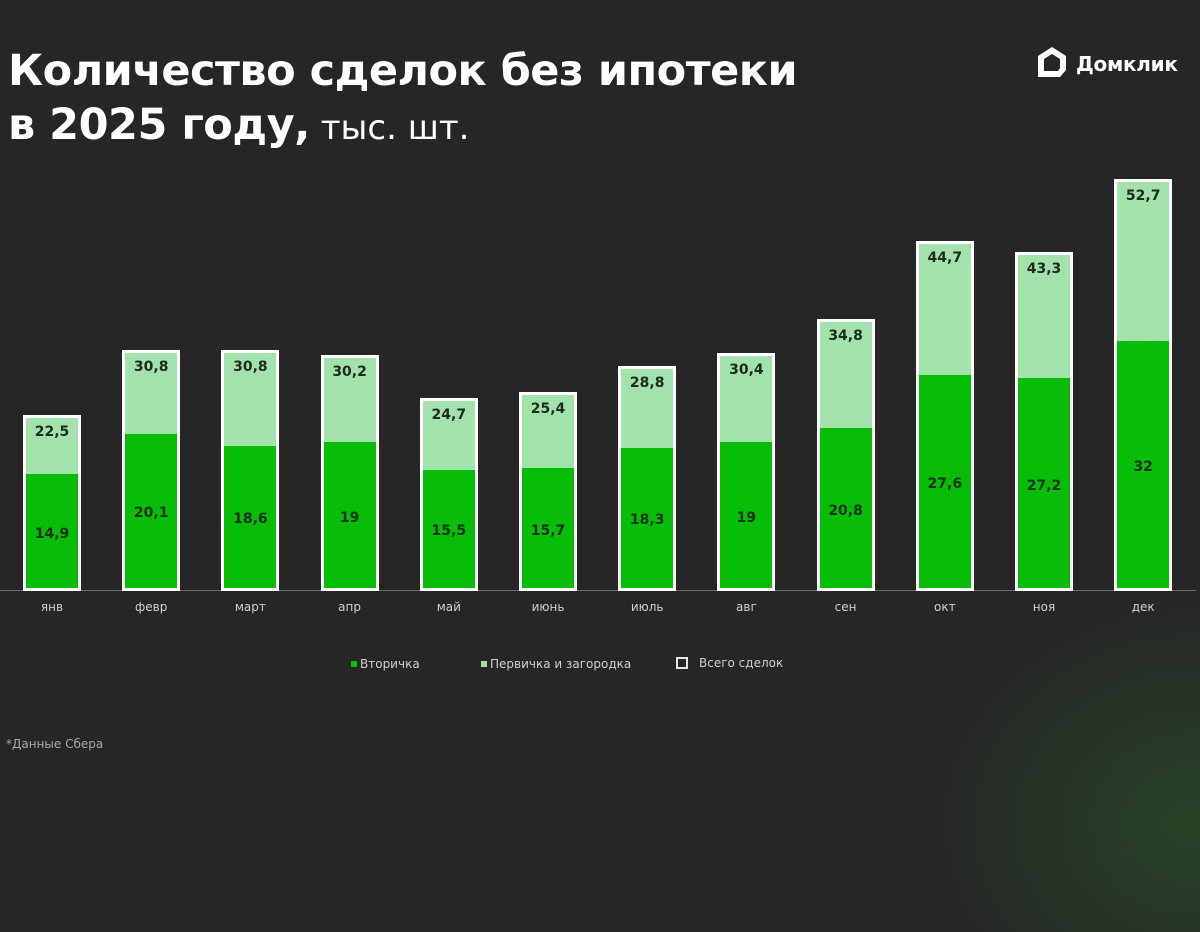 Image resolution: width=1200 pixels, height=932 pixels. I want to click on x-axis-line, so click(598, 590).